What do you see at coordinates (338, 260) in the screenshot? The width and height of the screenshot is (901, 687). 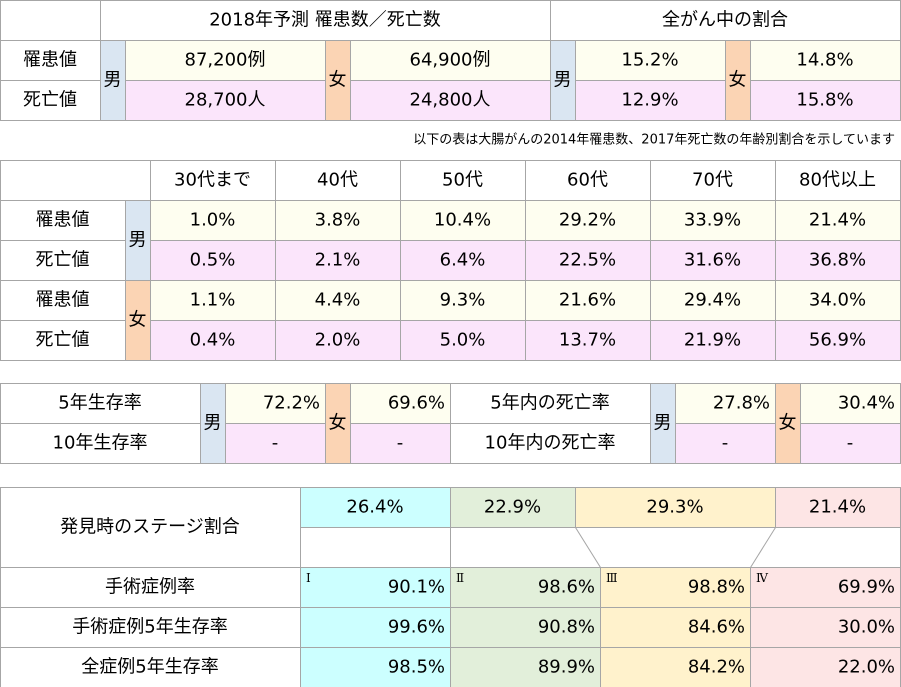 I see `cell-text: 2.1%` at bounding box center [338, 260].